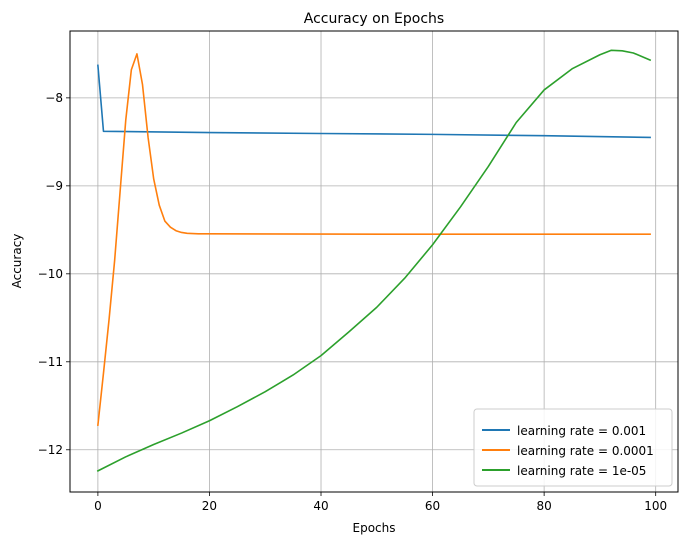 The height and width of the screenshot is (545, 698). What do you see at coordinates (50, 450) in the screenshot?
I see `y-tick-label: −12` at bounding box center [50, 450].